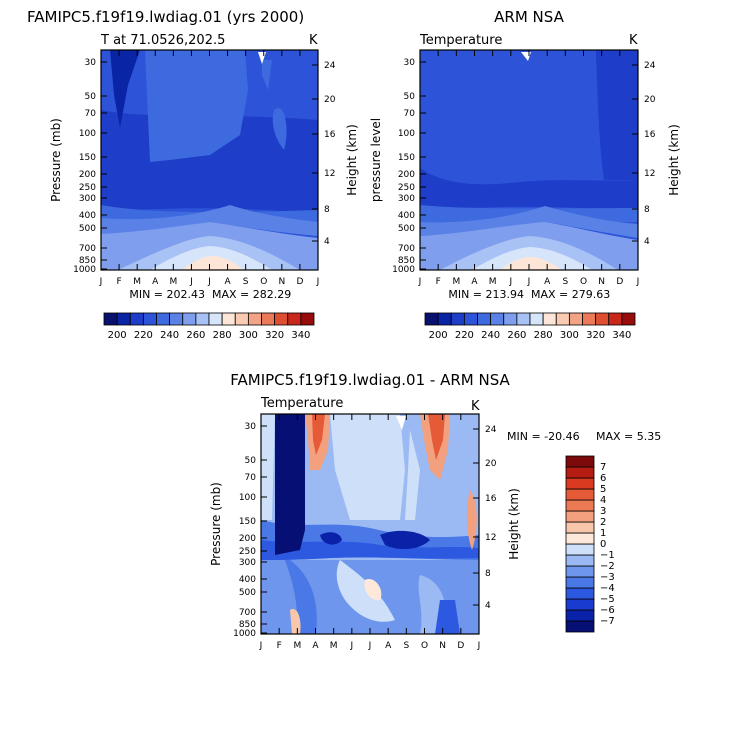 The image size is (733, 740). I want to click on panel-diff-unit: K, so click(475, 406).